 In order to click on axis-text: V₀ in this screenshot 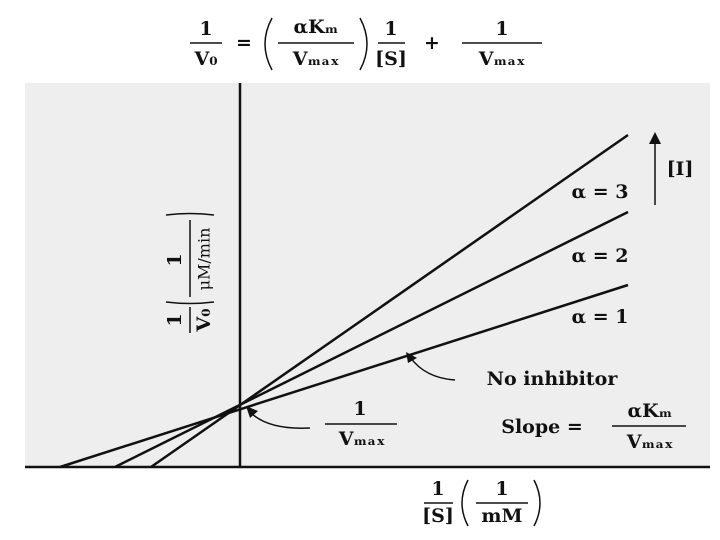, I will do `click(204, 320)`.